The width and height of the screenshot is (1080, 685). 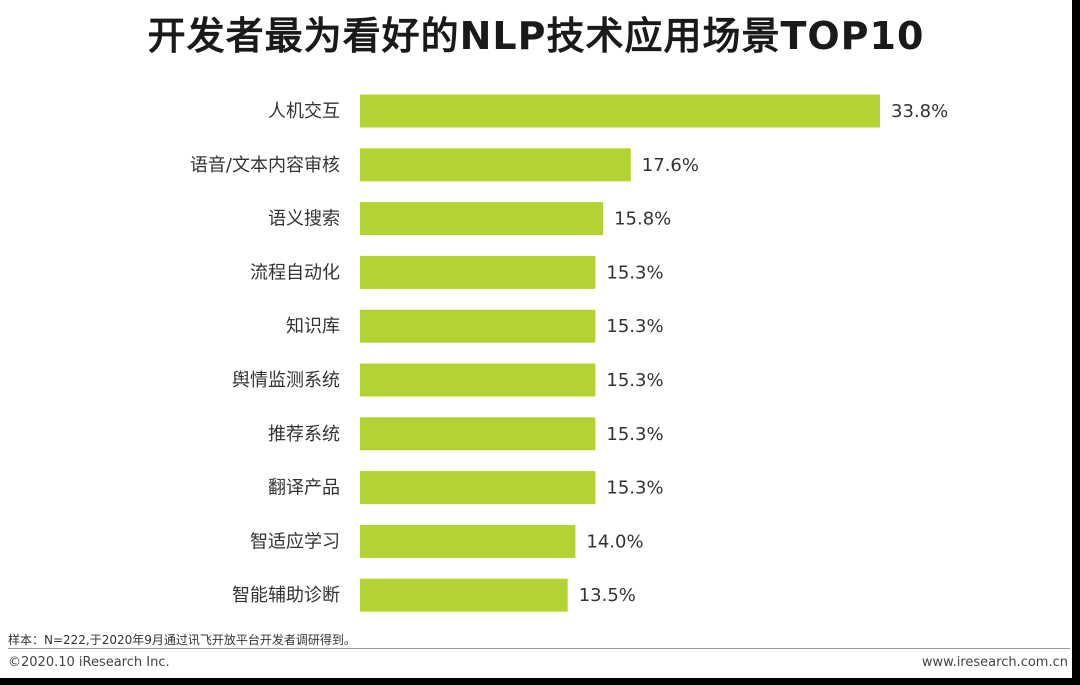 What do you see at coordinates (670, 165) in the screenshot?
I see `value-label: 17.6%` at bounding box center [670, 165].